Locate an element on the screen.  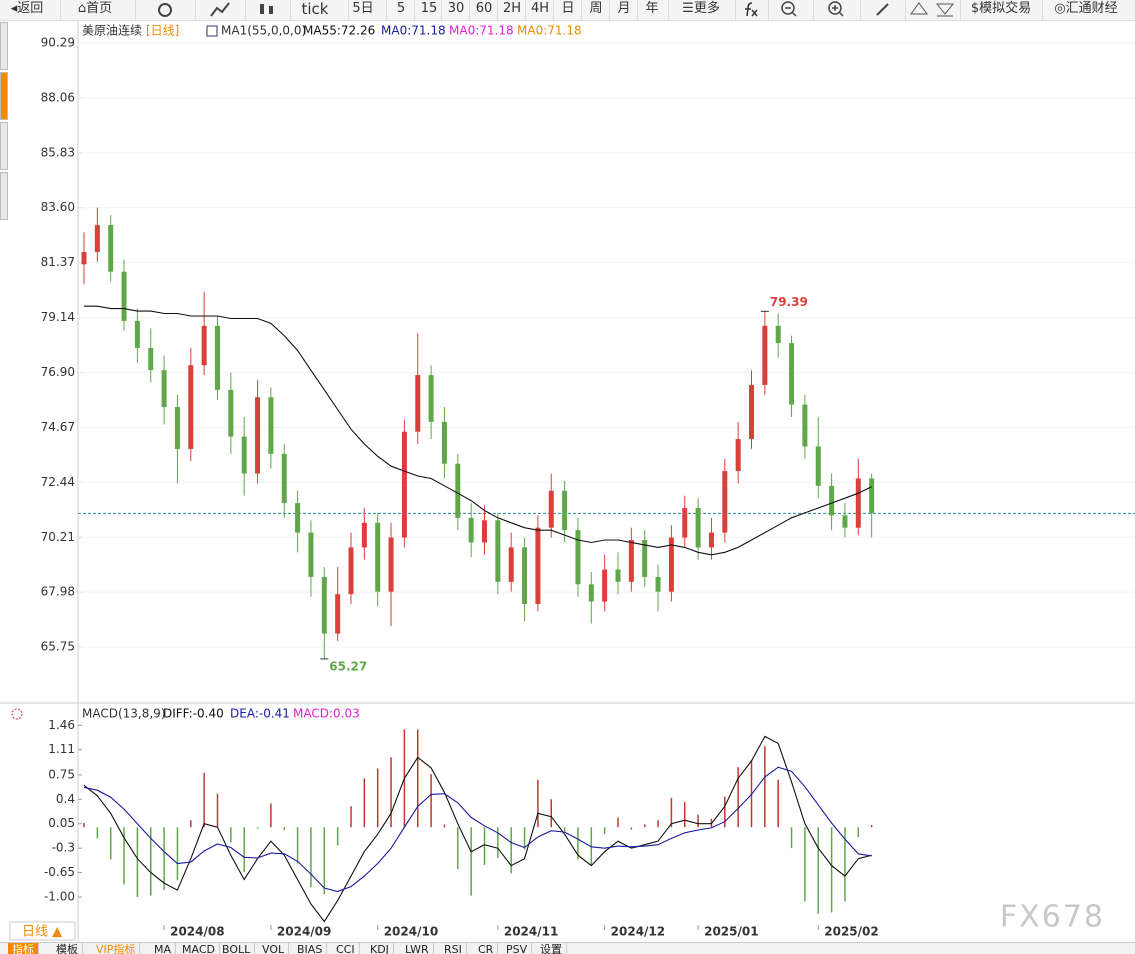
more-button: ☰更多 is located at coordinates (701, 8).